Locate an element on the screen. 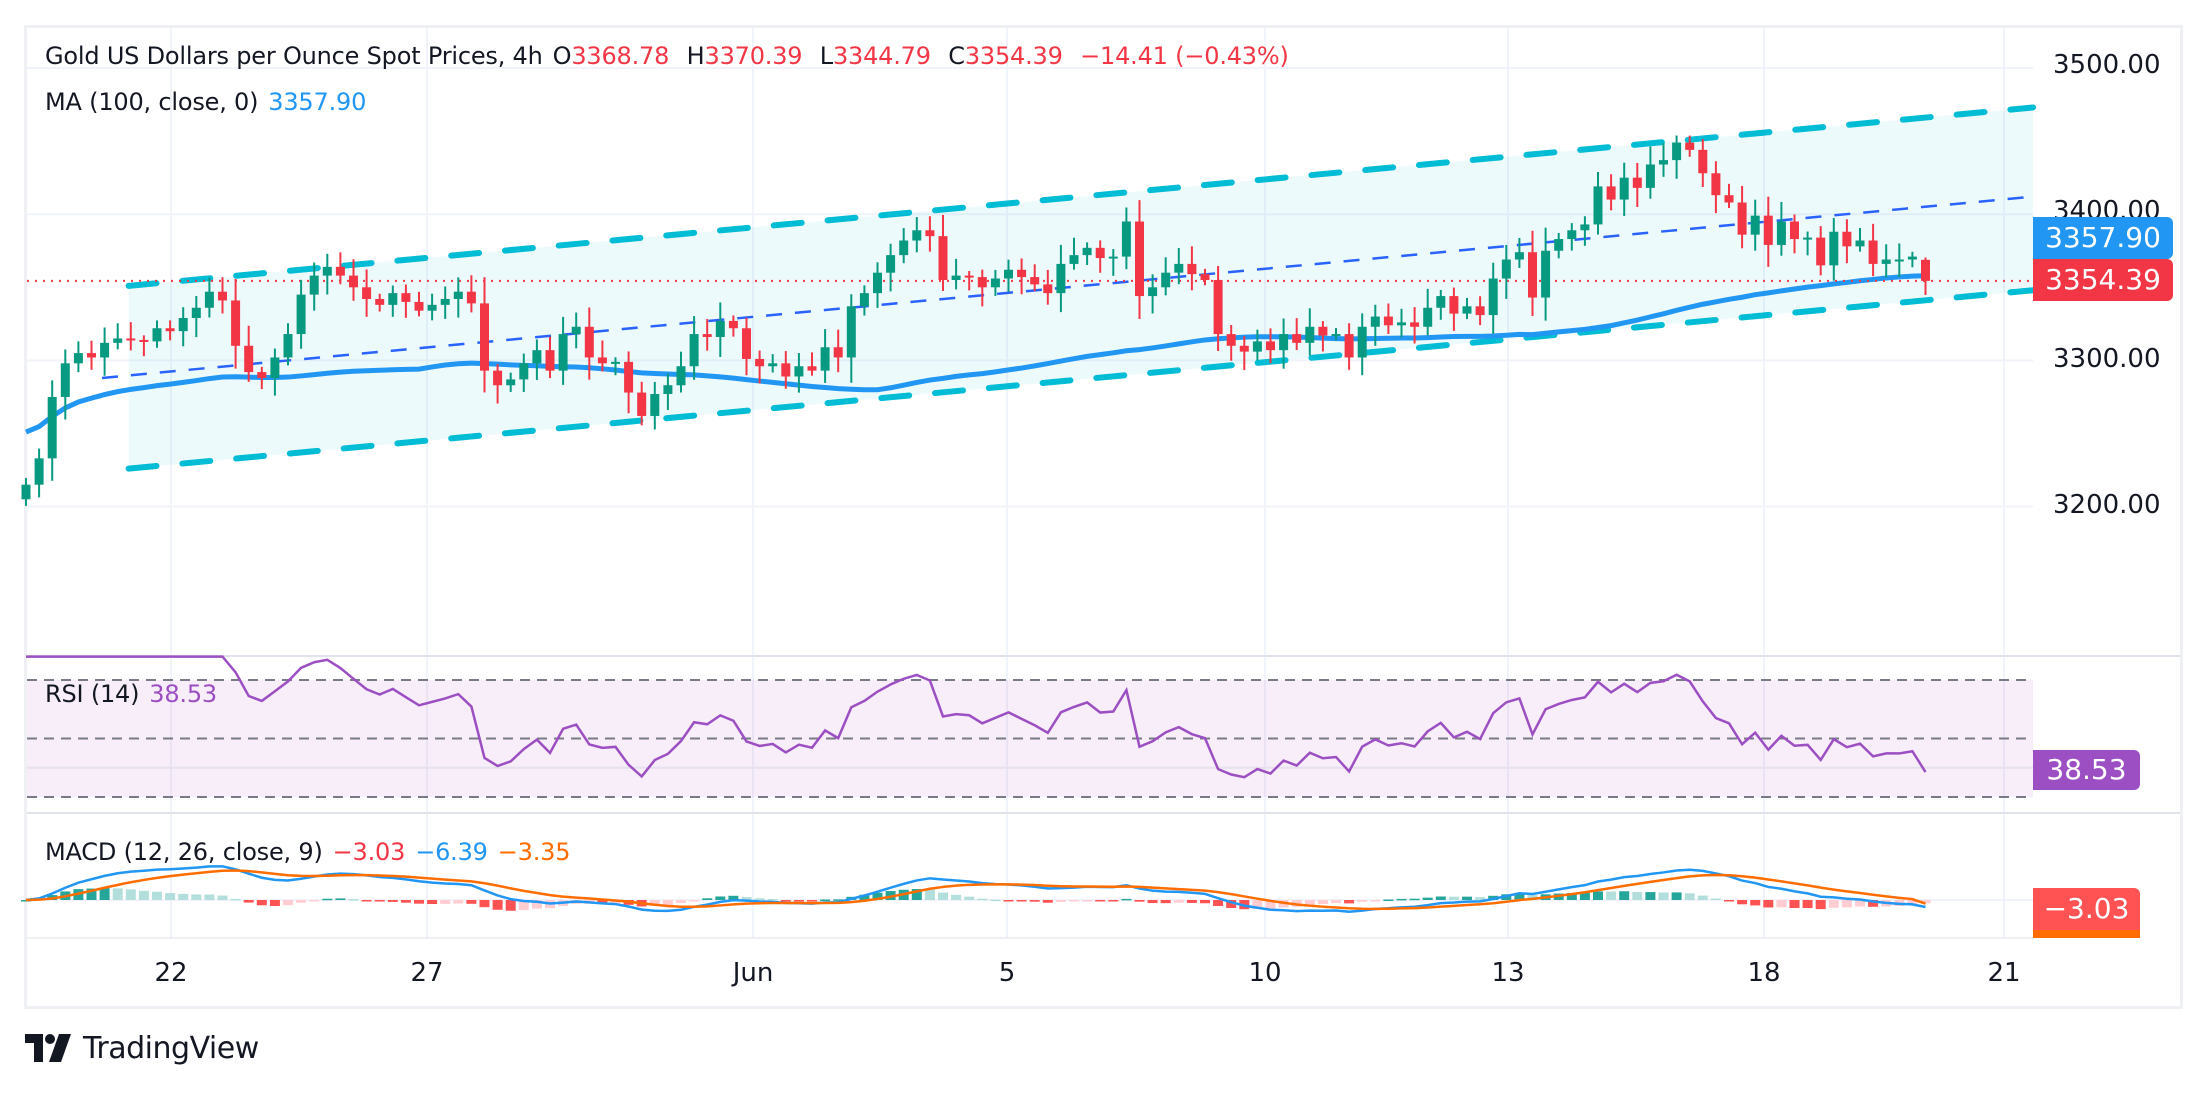 The height and width of the screenshot is (1097, 2208). time-tick: 21 is located at coordinates (2004, 973).